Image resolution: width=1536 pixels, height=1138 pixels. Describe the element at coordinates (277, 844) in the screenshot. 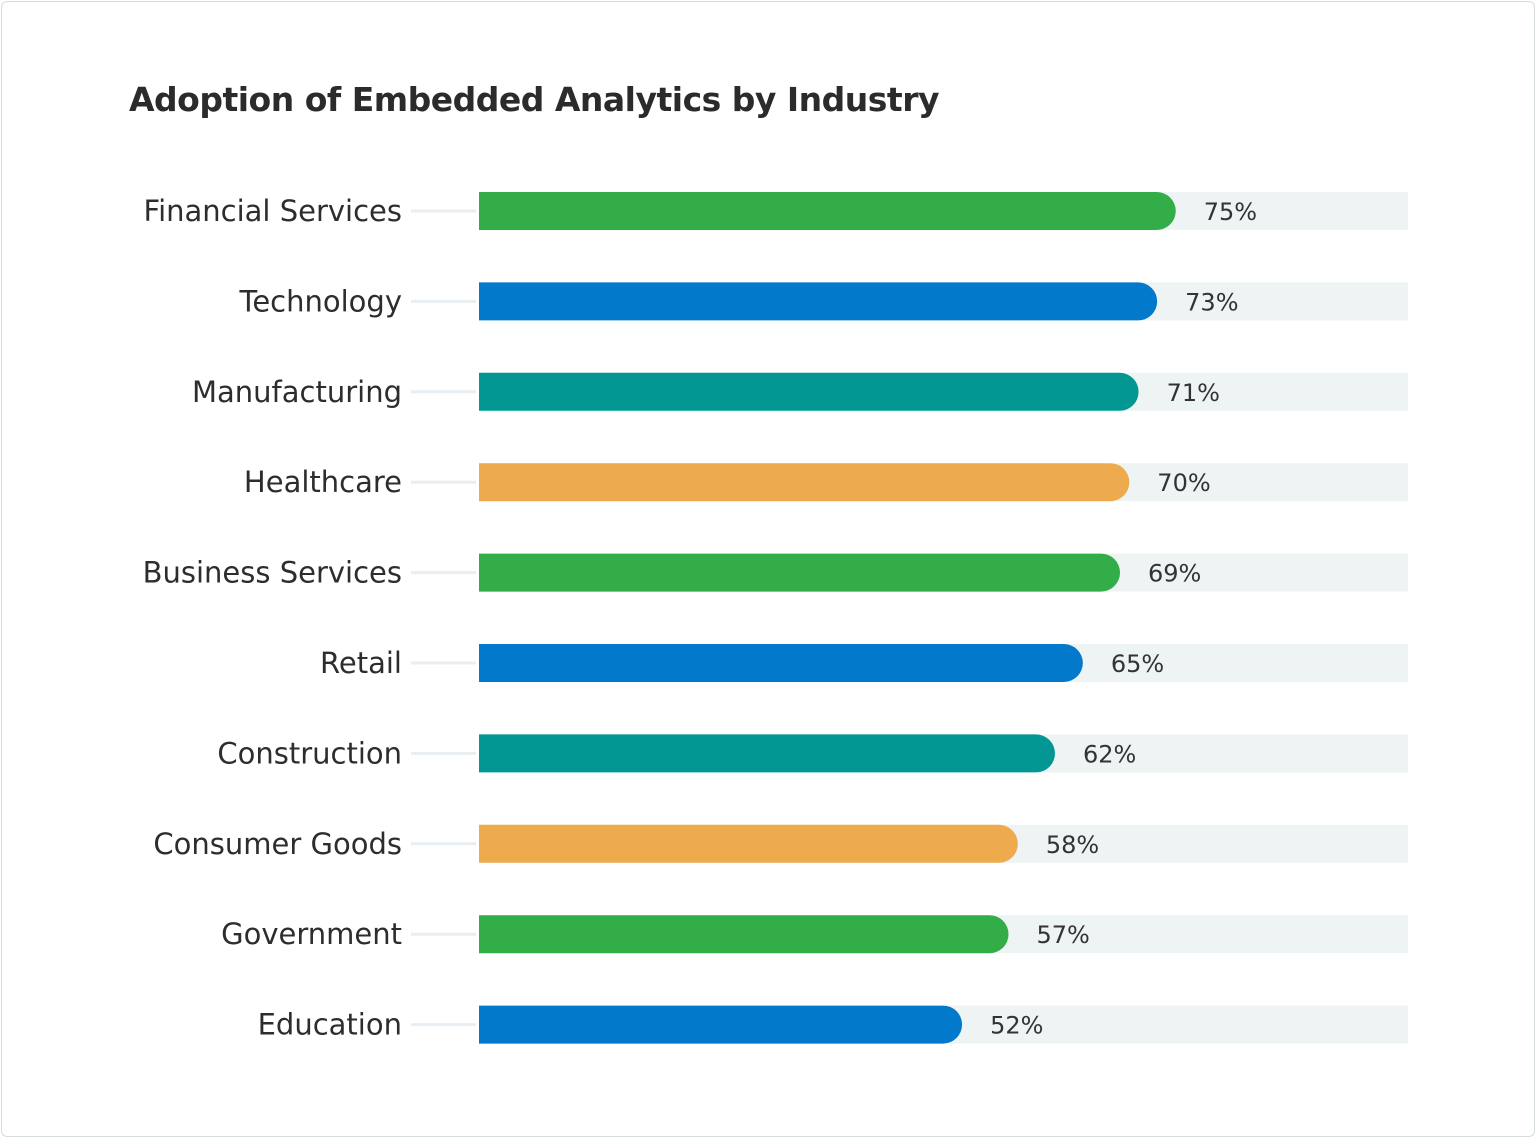

I see `category-label: Consumer Goods` at that location.